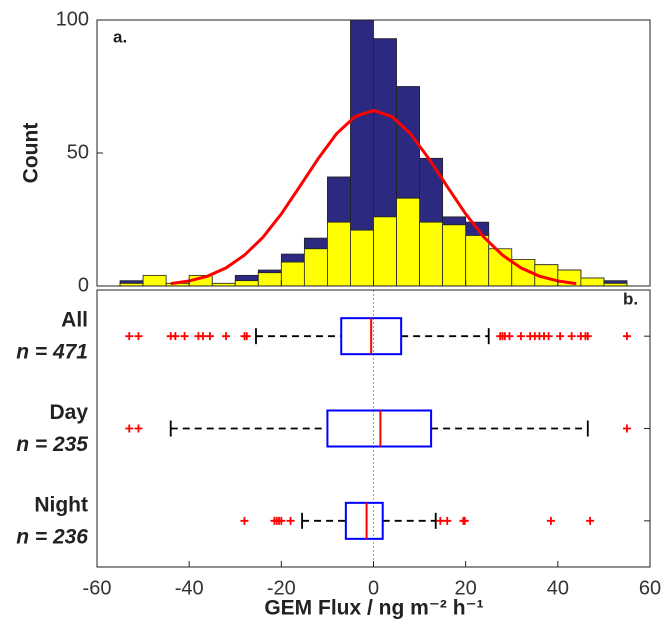  Describe the element at coordinates (373, 588) in the screenshot. I see `x-tick-label: 0` at that location.